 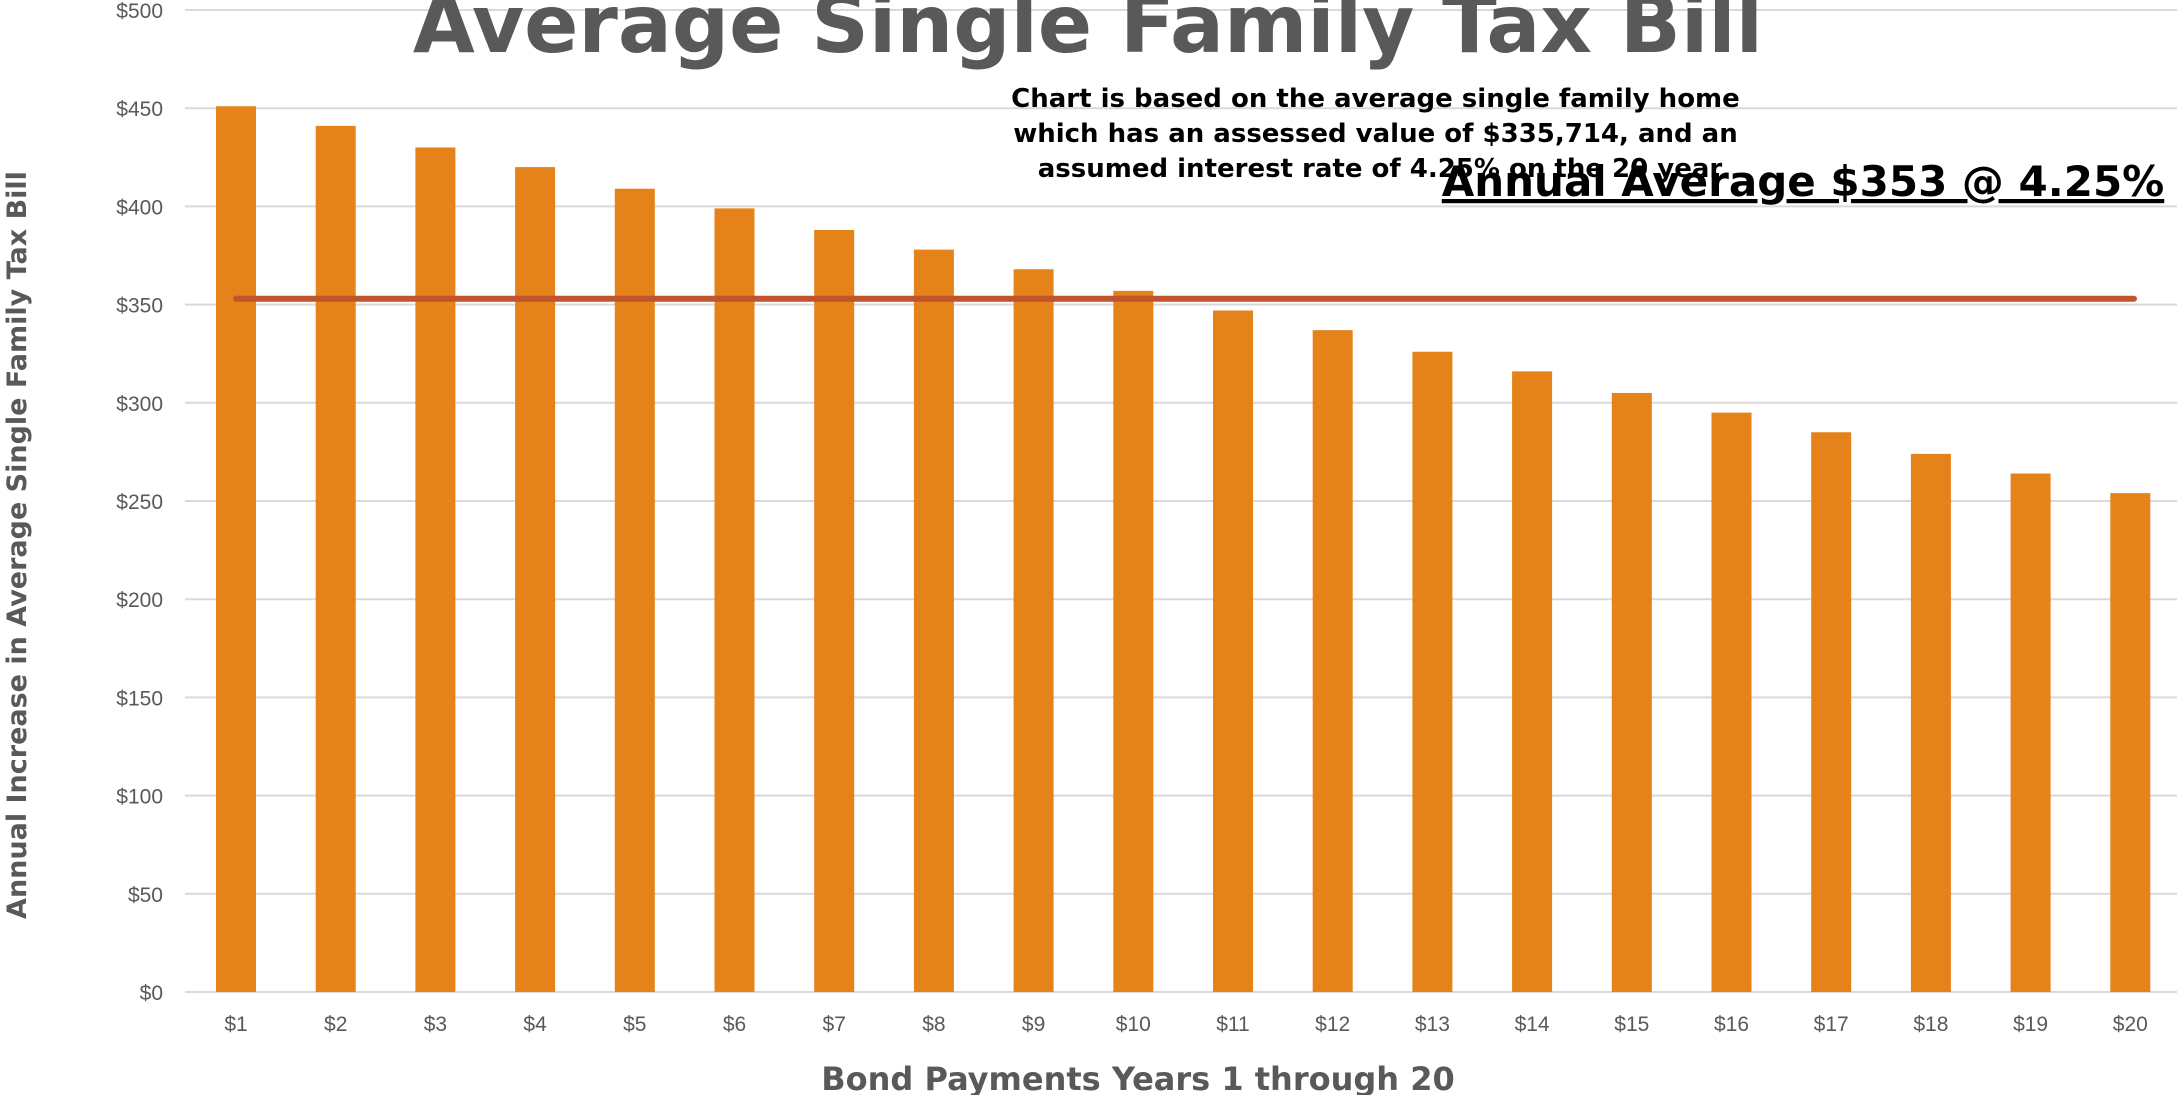 What do you see at coordinates (634, 1024) in the screenshot?
I see `x-tick-label: $5` at bounding box center [634, 1024].